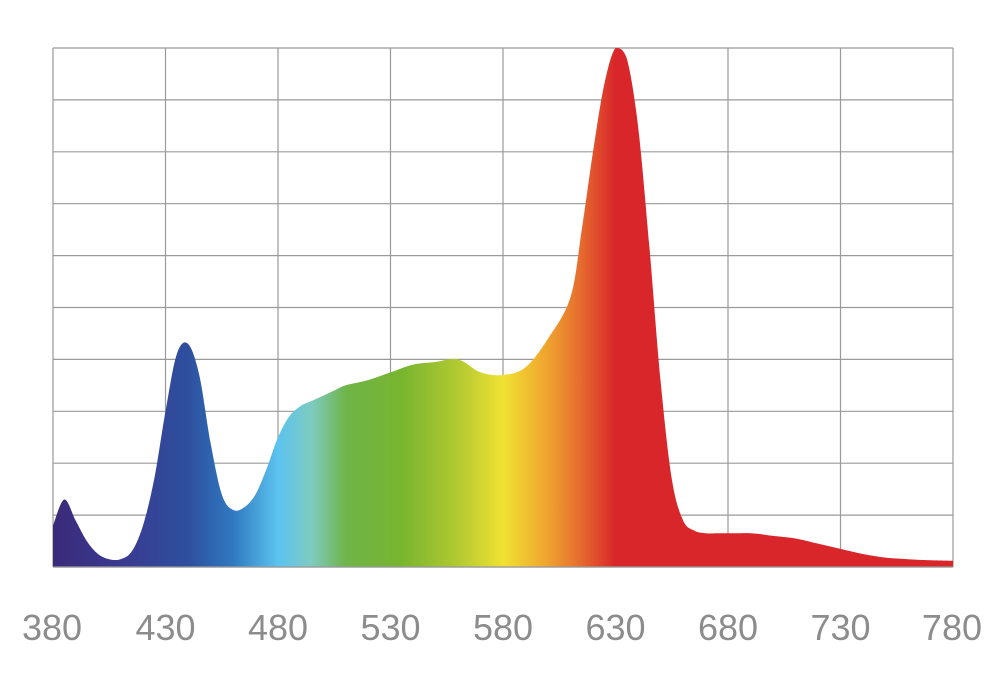 The height and width of the screenshot is (673, 1000). What do you see at coordinates (615, 627) in the screenshot?
I see `x-tick-label: 630` at bounding box center [615, 627].